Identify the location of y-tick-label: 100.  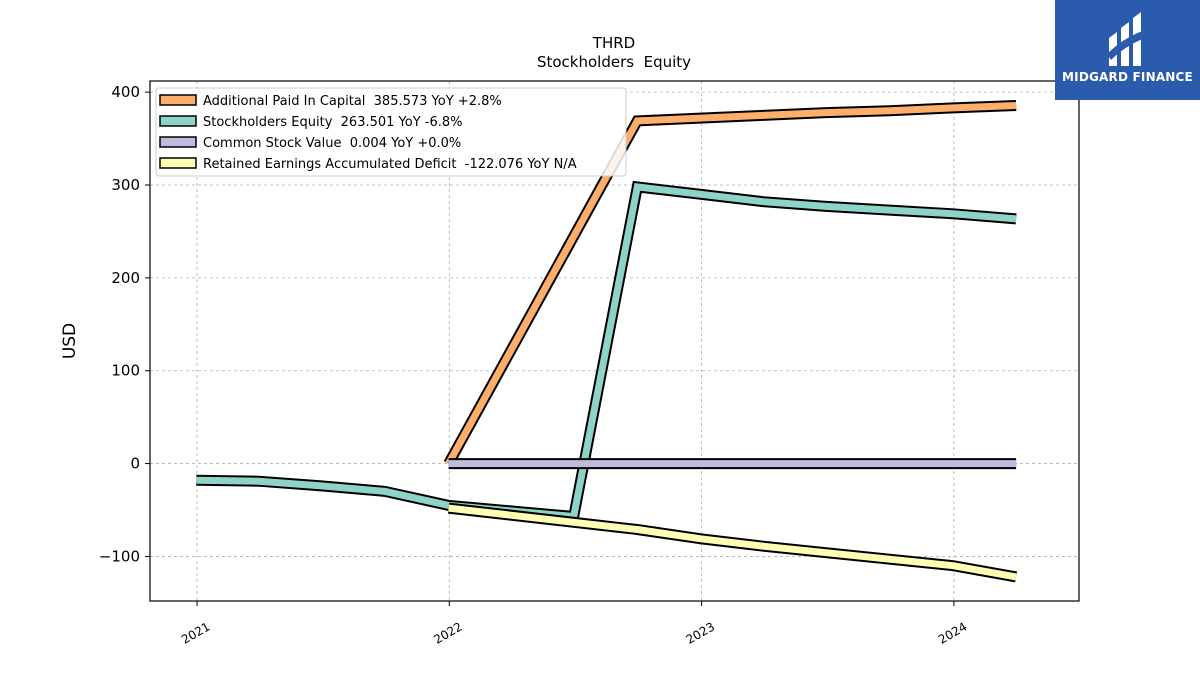
(125, 371).